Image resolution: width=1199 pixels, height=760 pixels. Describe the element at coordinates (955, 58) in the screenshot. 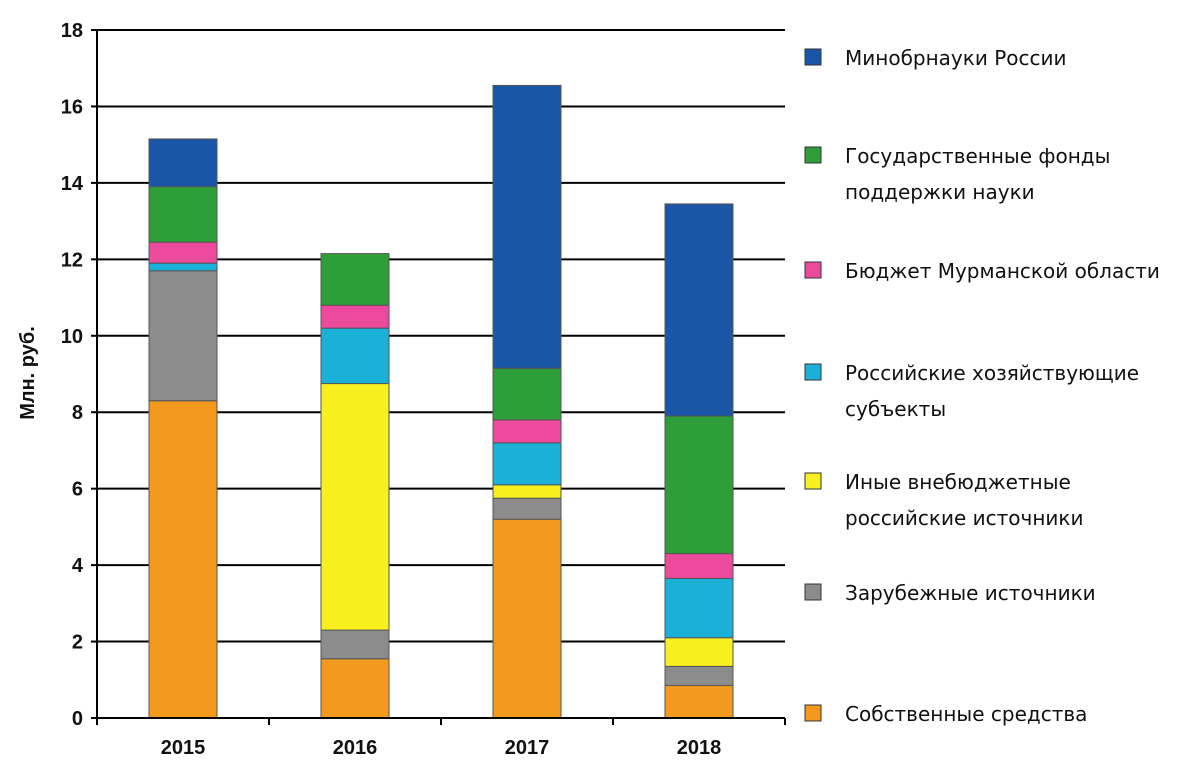

I see `legend-label: Минобрнауки России` at that location.